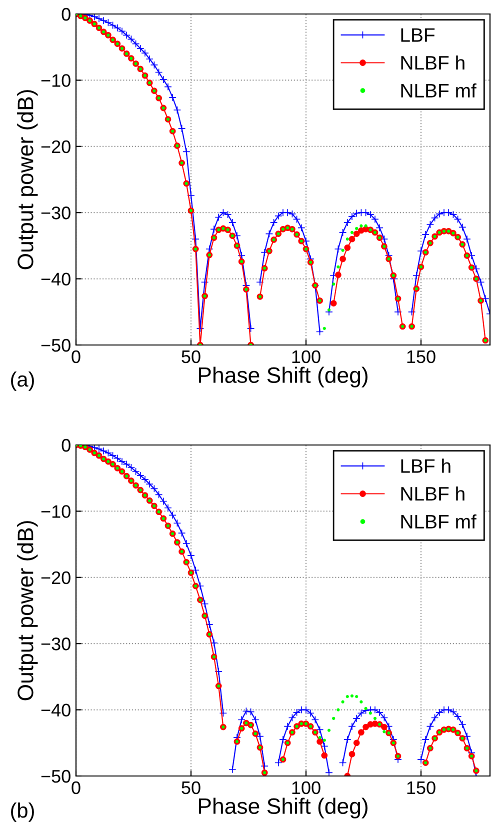 Image resolution: width=493 pixels, height=823 pixels. Describe the element at coordinates (22, 812) in the screenshot. I see `text: (b)` at that location.